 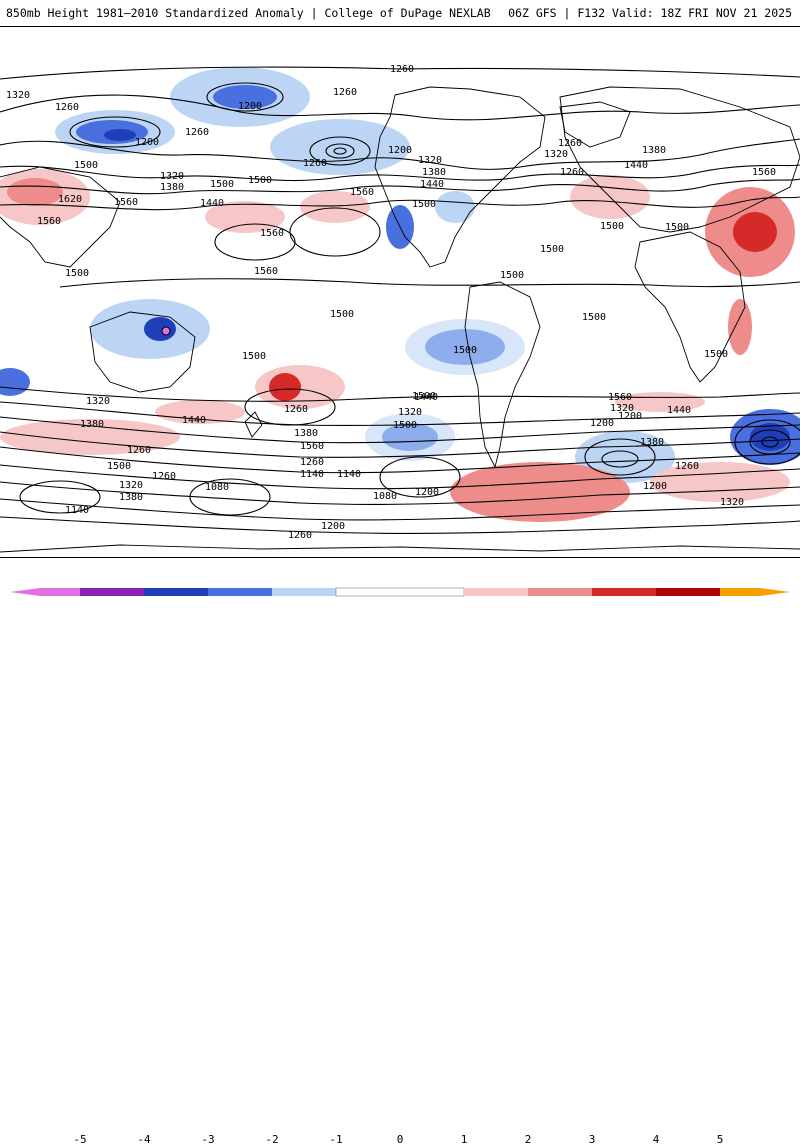 What do you see at coordinates (595, 124) in the screenshot?
I see `coastline-greenland` at bounding box center [595, 124].